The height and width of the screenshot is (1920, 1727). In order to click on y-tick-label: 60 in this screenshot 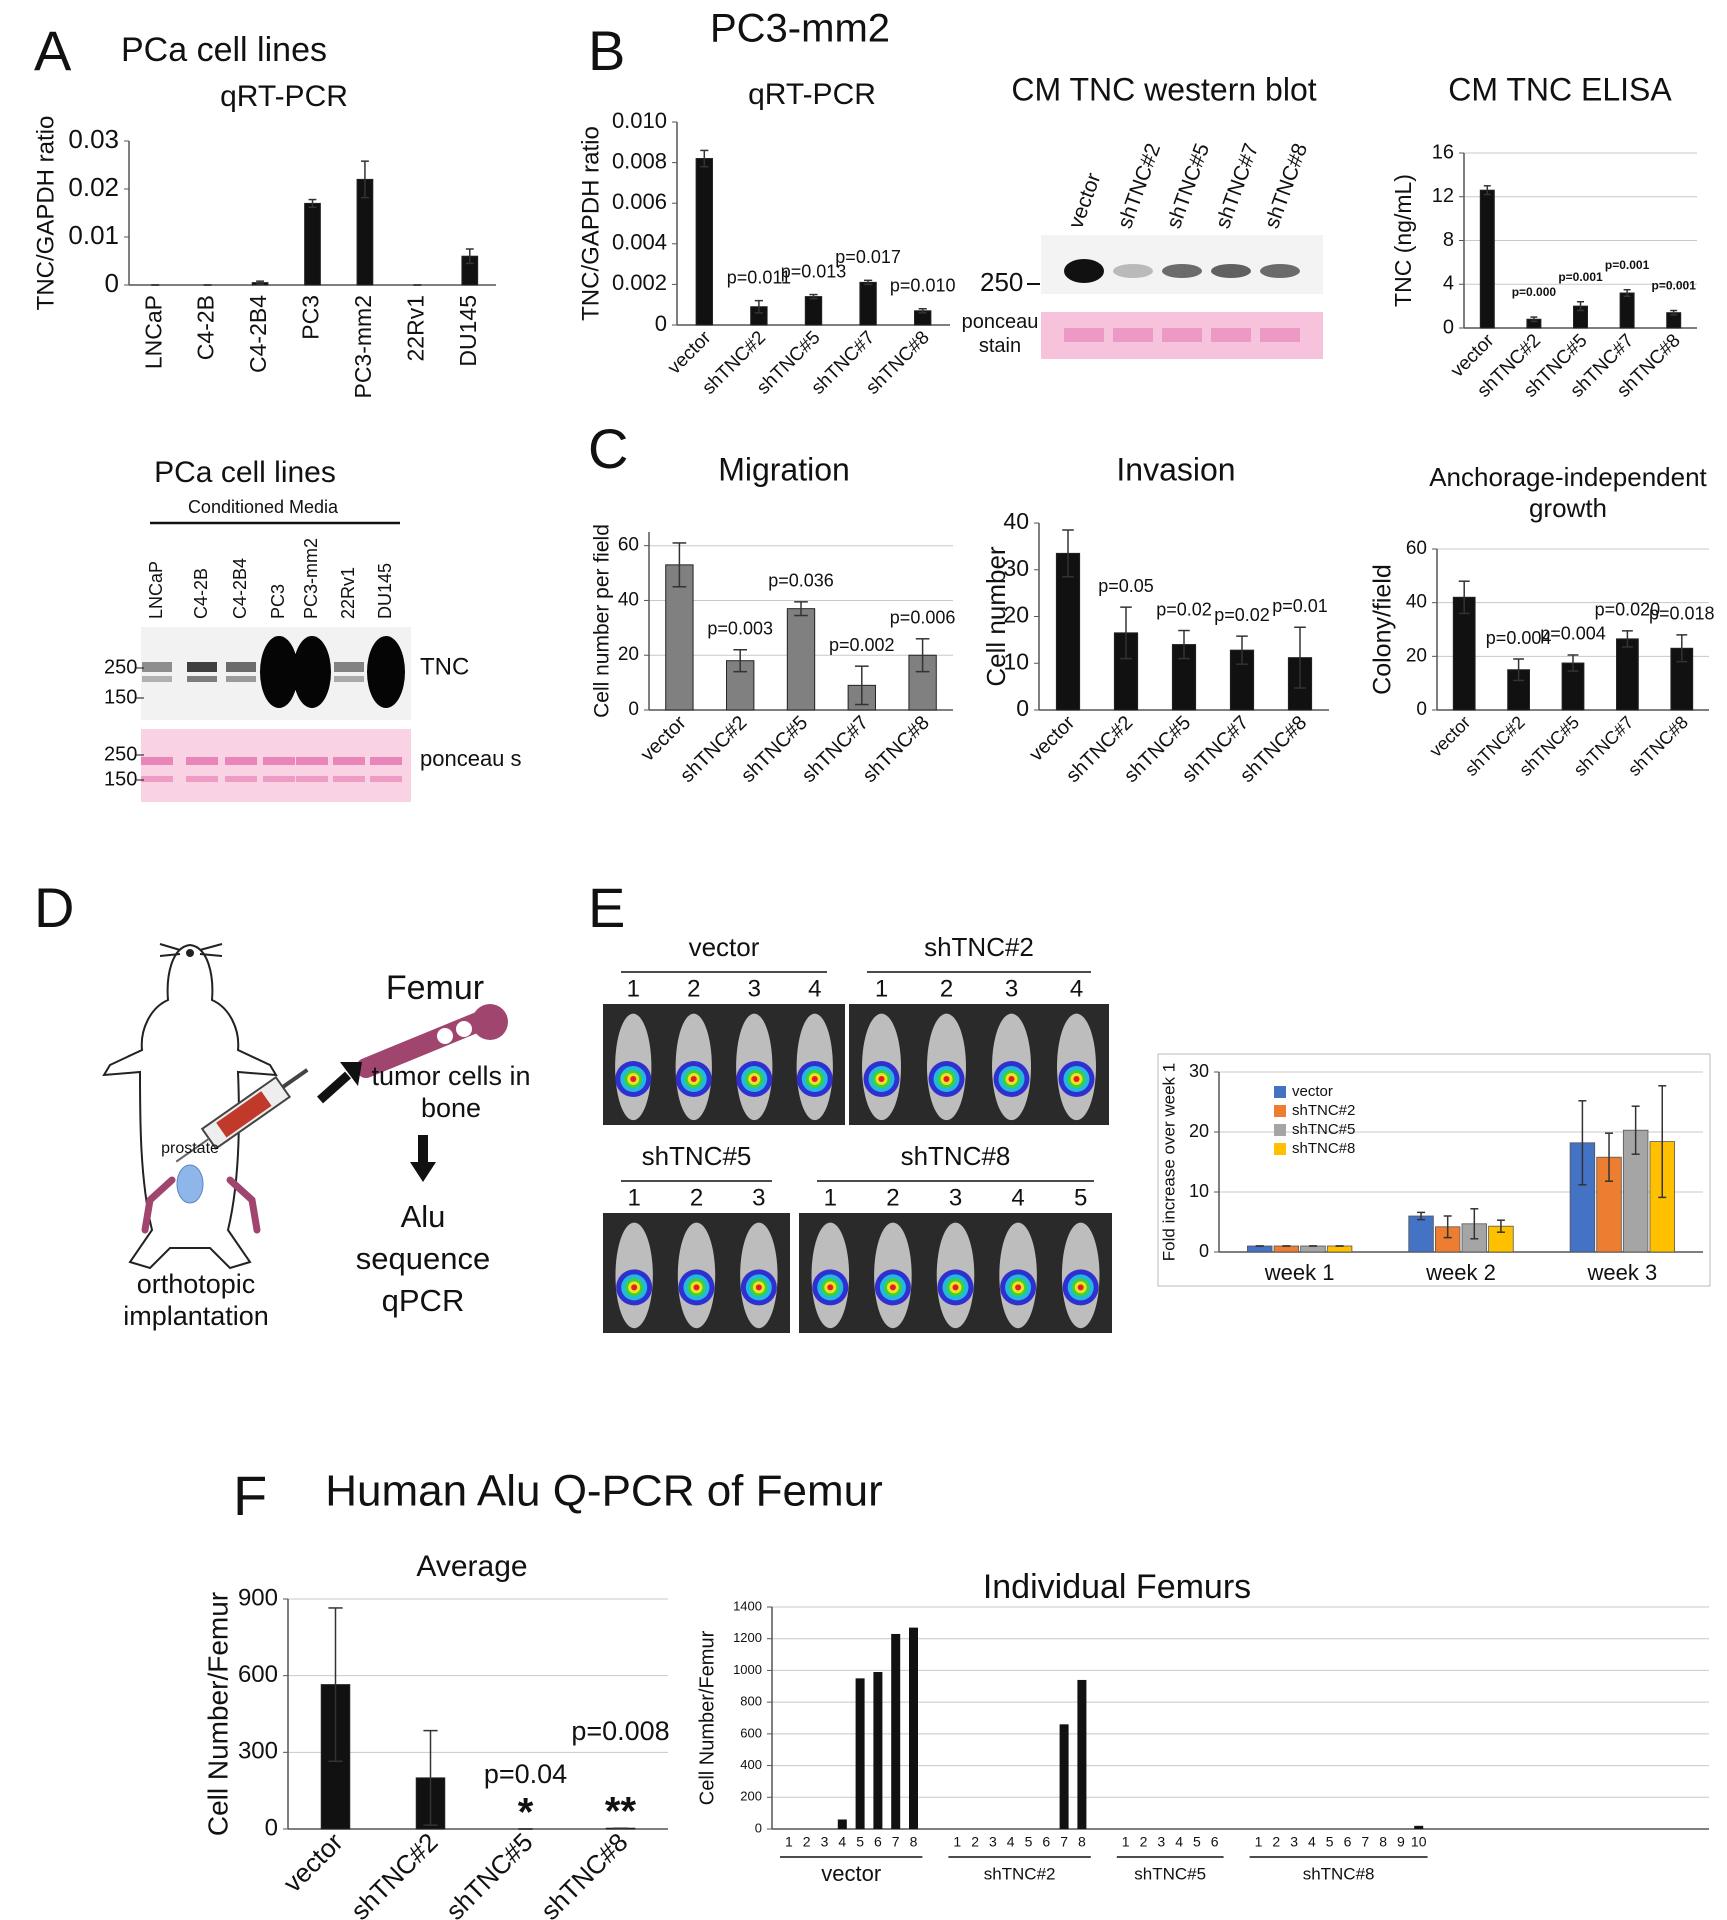, I will do `click(1416, 548)`.